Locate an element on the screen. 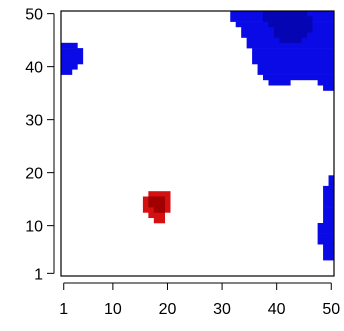 The width and height of the screenshot is (344, 331). x-tick-label: 50 is located at coordinates (331, 309).